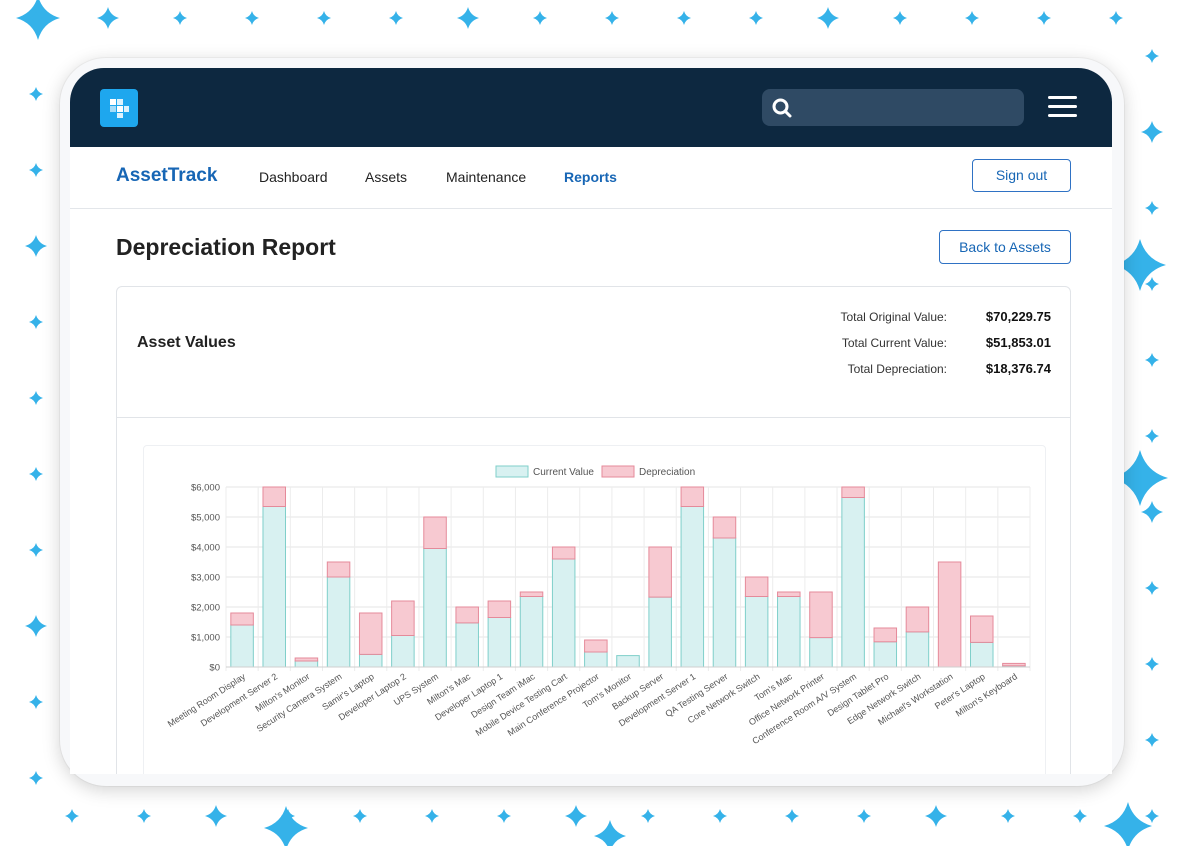  What do you see at coordinates (1063, 107) in the screenshot?
I see `hamburger-menu-icon` at bounding box center [1063, 107].